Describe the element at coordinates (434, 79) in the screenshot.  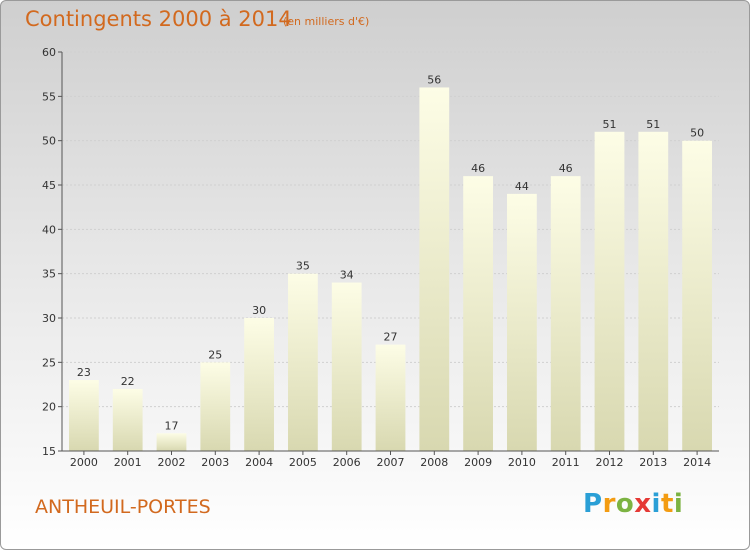
I see `bar-value-label: 56` at that location.